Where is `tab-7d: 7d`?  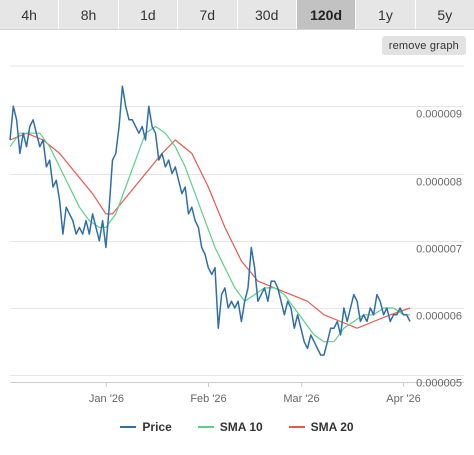
tab-7d: 7d is located at coordinates (208, 14).